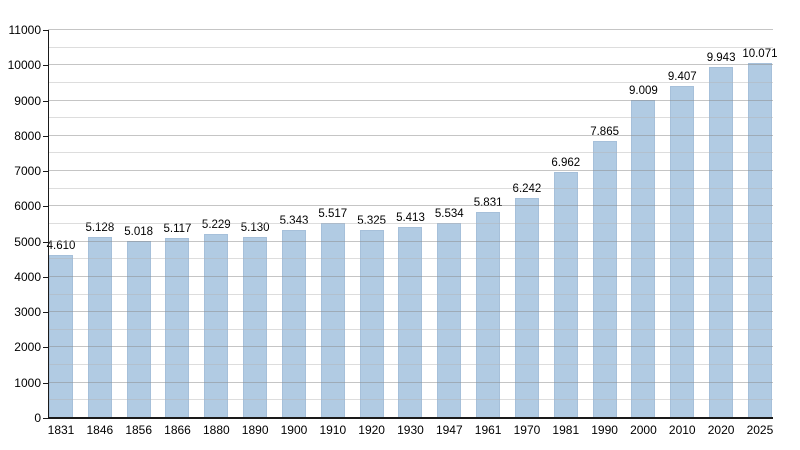 This screenshot has width=800, height=450. I want to click on x-tick-label: 1910, so click(333, 430).